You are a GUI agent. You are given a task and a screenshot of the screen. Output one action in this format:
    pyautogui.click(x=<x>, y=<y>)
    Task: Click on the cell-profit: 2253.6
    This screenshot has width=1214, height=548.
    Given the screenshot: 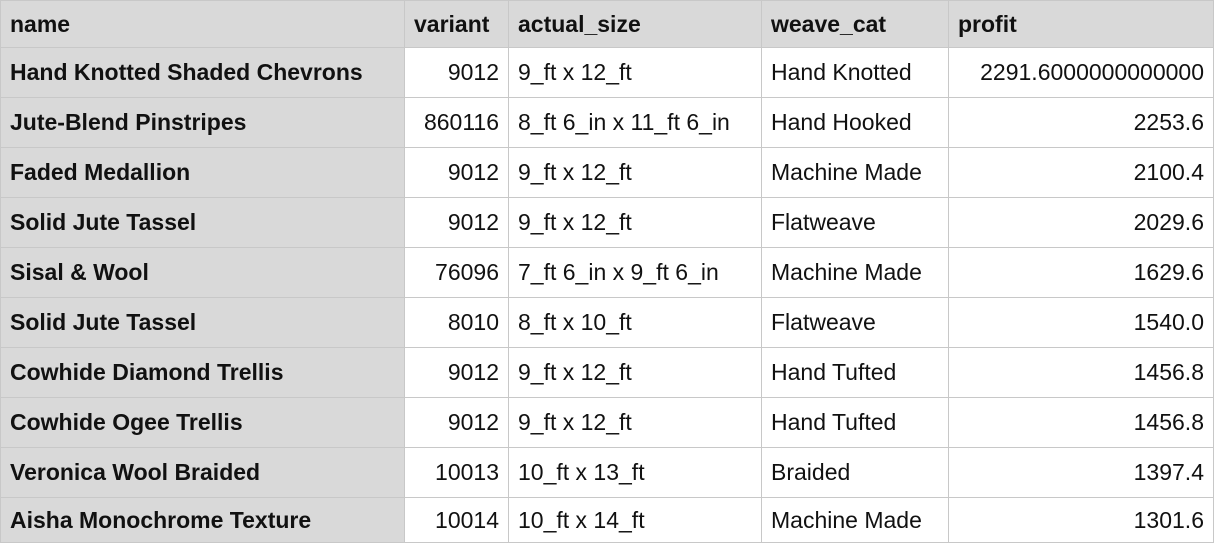 What is the action you would take?
    pyautogui.click(x=1081, y=122)
    